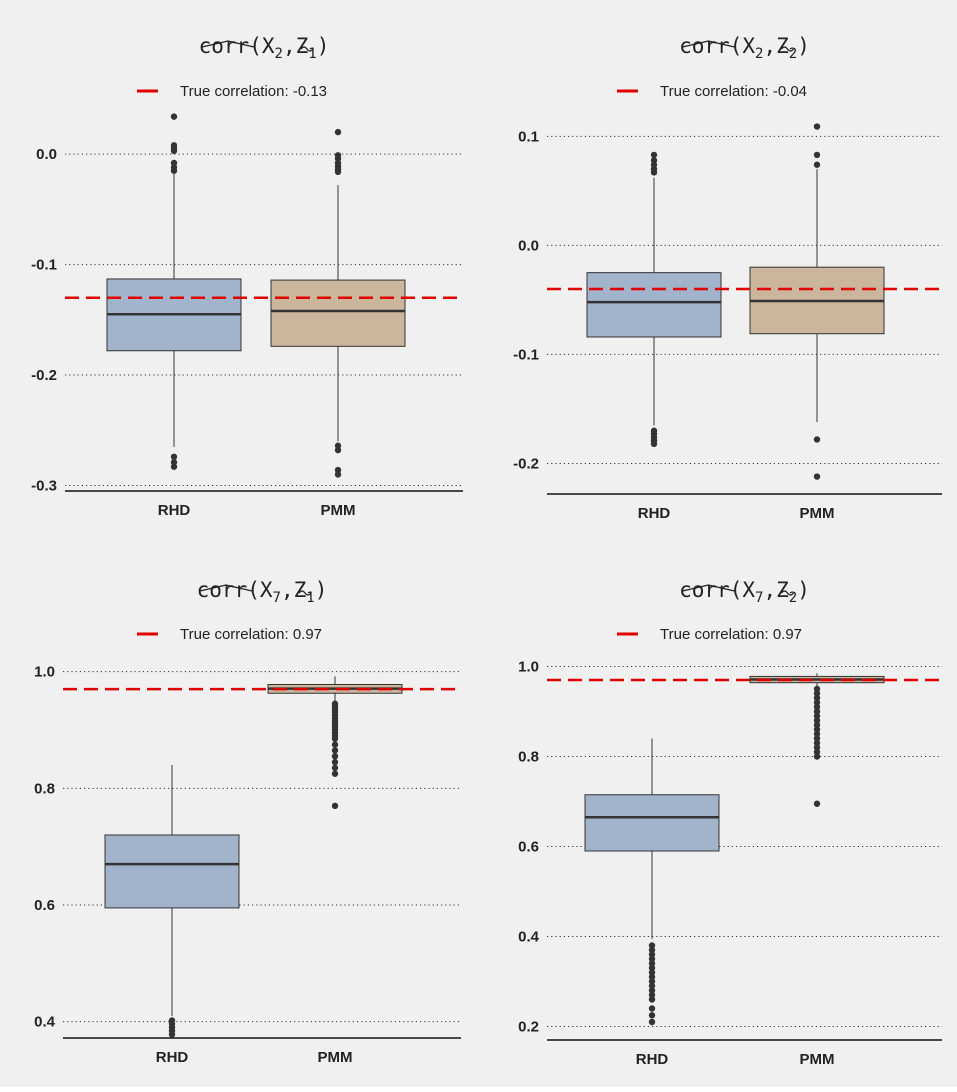  I want to click on chart-title: corr(X2,Z2), so click(744, 48).